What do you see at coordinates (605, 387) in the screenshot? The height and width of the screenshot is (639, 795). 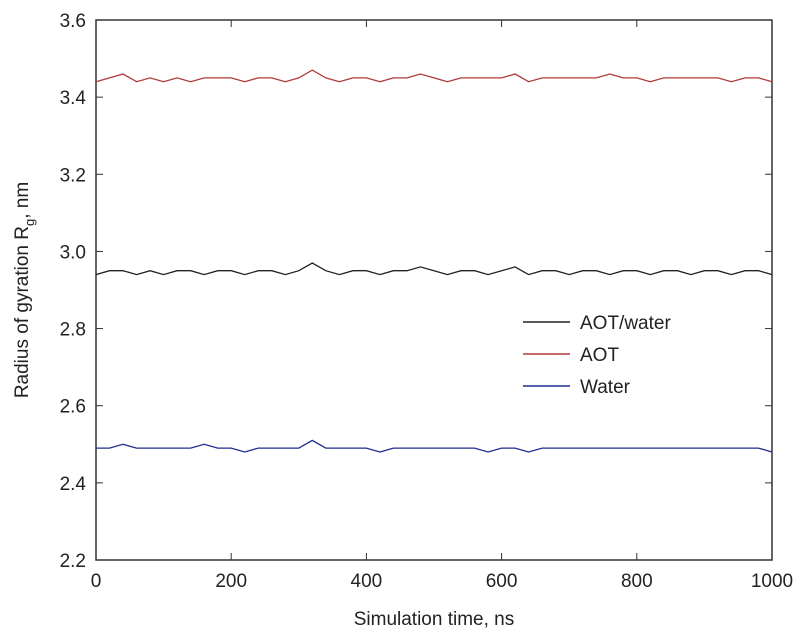 I see `legend-label: Water` at bounding box center [605, 387].